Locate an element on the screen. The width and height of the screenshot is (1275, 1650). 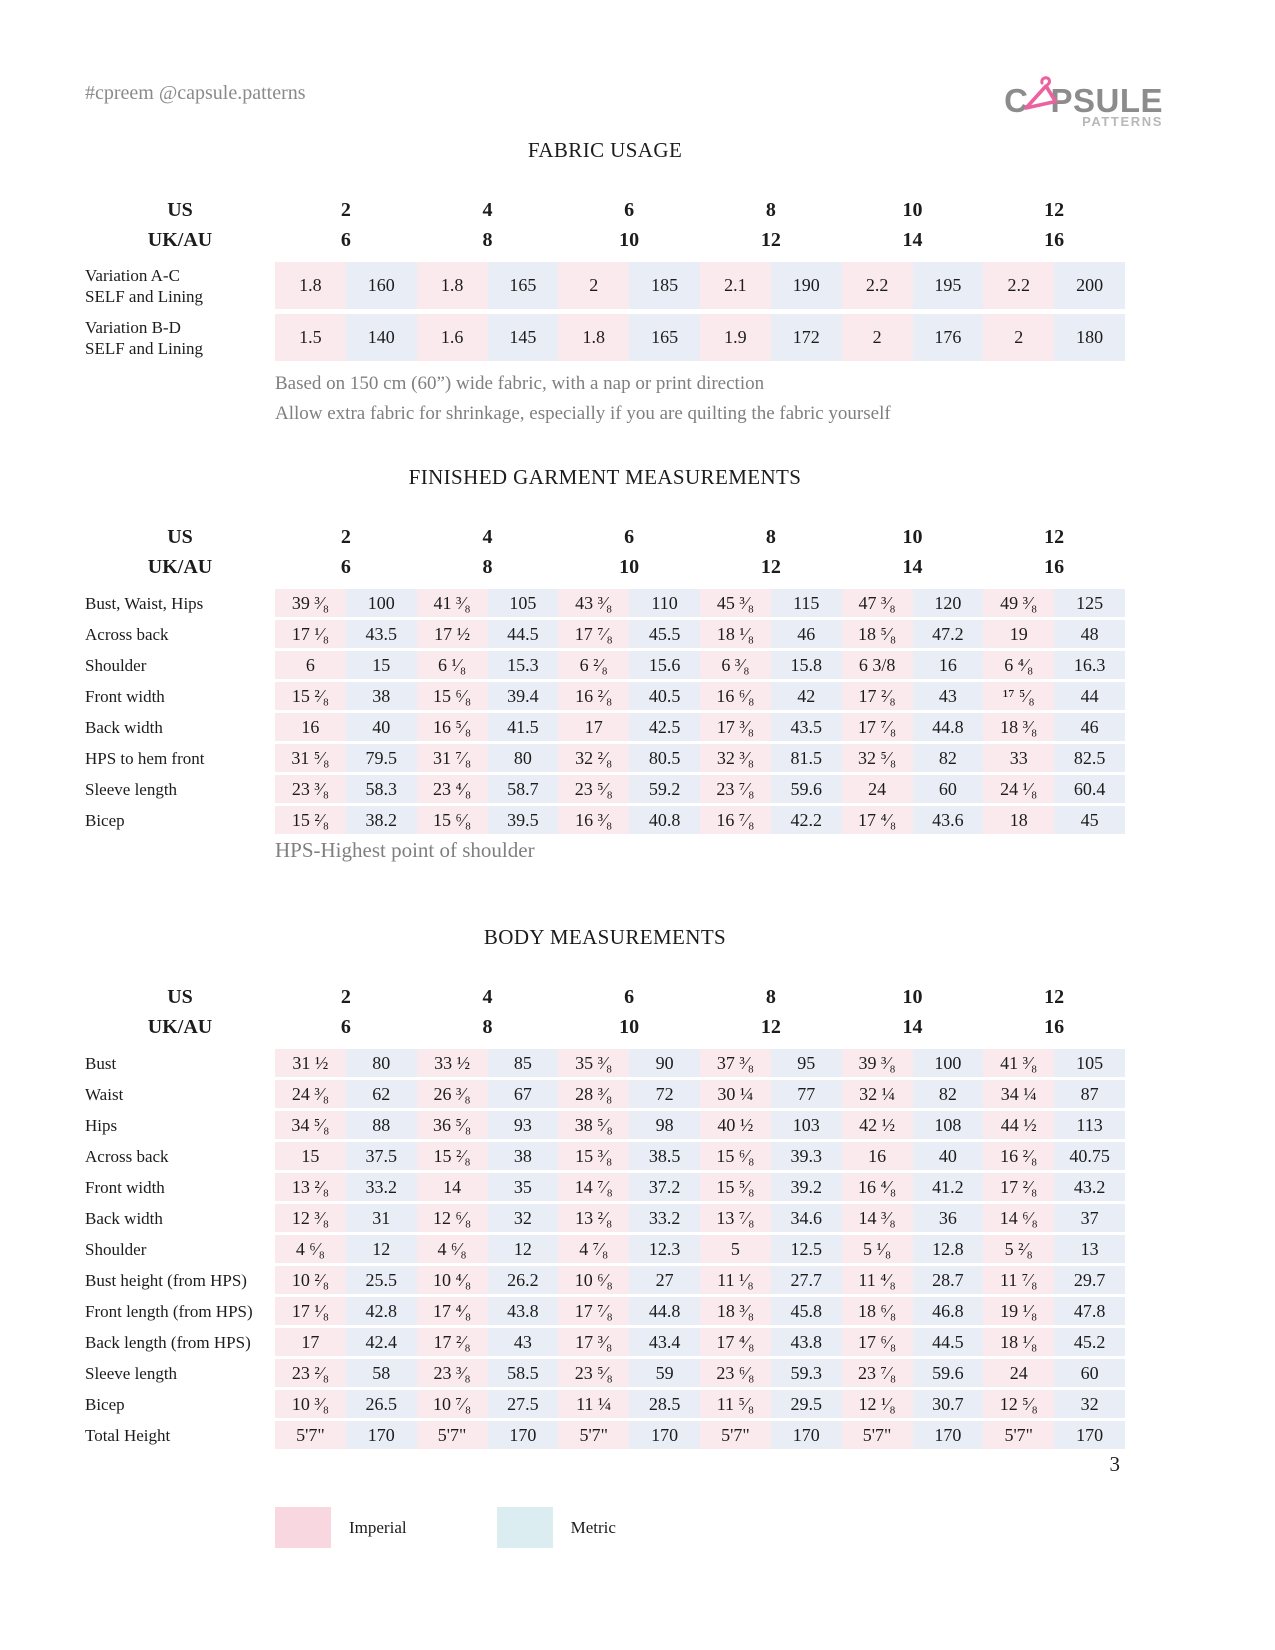
metric-value: 190 is located at coordinates (806, 285).